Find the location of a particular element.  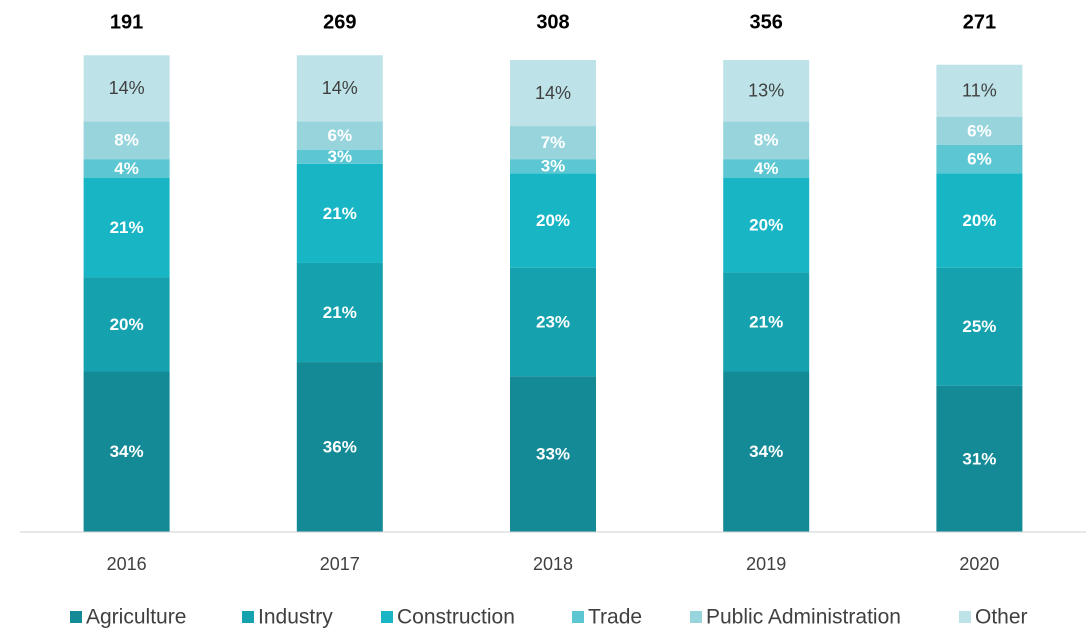

value-label: 31% is located at coordinates (979, 458).